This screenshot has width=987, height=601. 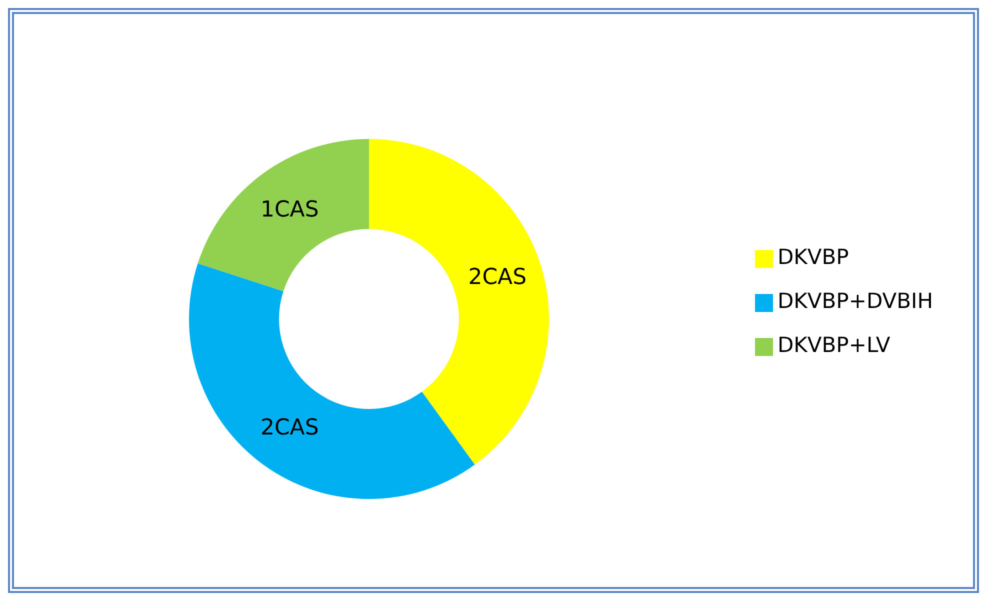 I want to click on legend-label: DKVBP+LV, so click(x=833, y=344).